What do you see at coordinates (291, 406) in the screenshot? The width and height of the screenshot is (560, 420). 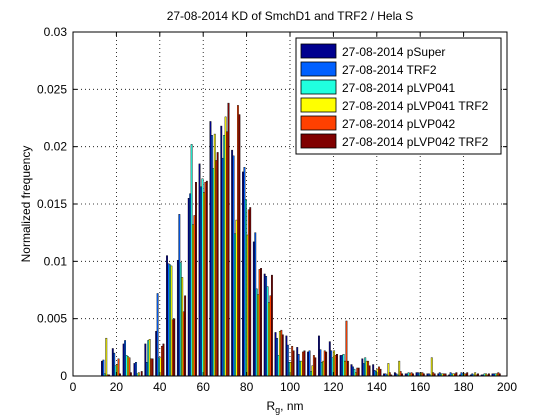 I see `x-axis-label-unit: , nm` at bounding box center [291, 406].